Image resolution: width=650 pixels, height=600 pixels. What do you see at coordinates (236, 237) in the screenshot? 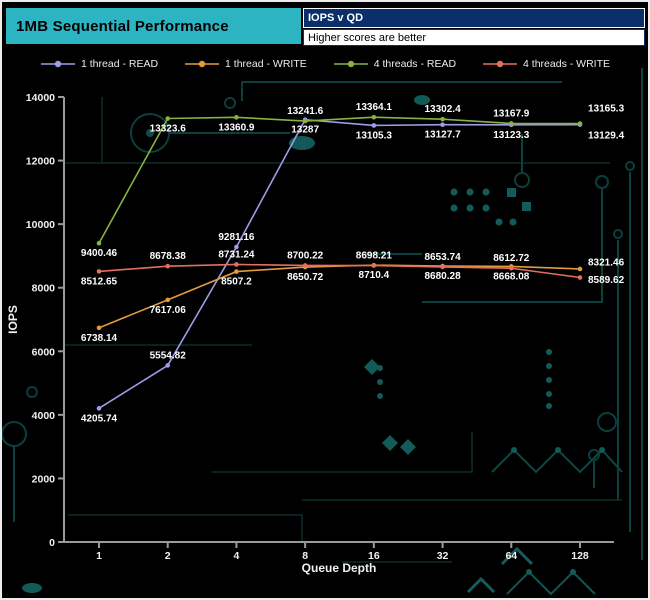
I see `data-label: 9281.16` at bounding box center [236, 237].